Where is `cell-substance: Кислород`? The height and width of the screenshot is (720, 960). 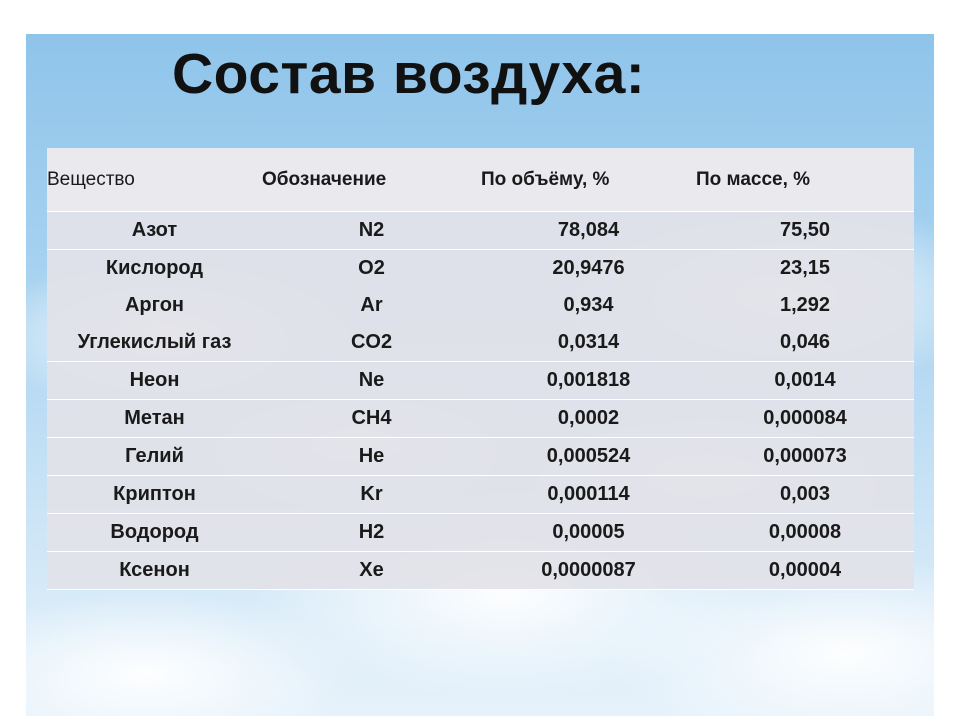 cell-substance: Кислород is located at coordinates (154, 268).